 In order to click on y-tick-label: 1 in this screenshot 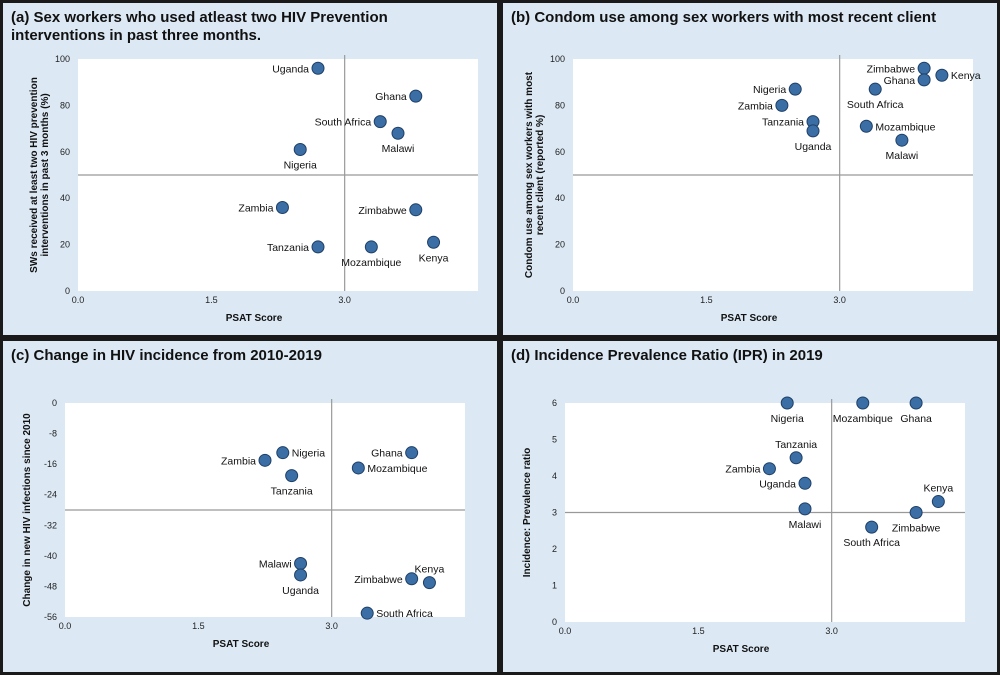, I will do `click(554, 586)`.